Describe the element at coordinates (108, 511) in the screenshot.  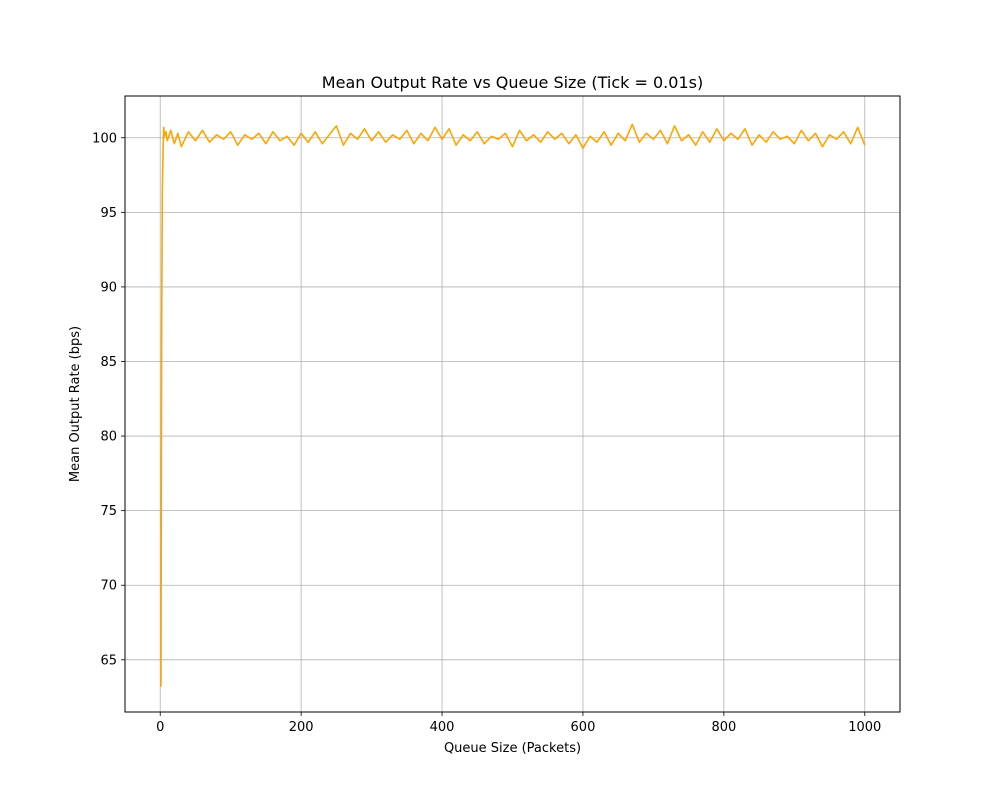
I see `y-tick-label: 75` at that location.